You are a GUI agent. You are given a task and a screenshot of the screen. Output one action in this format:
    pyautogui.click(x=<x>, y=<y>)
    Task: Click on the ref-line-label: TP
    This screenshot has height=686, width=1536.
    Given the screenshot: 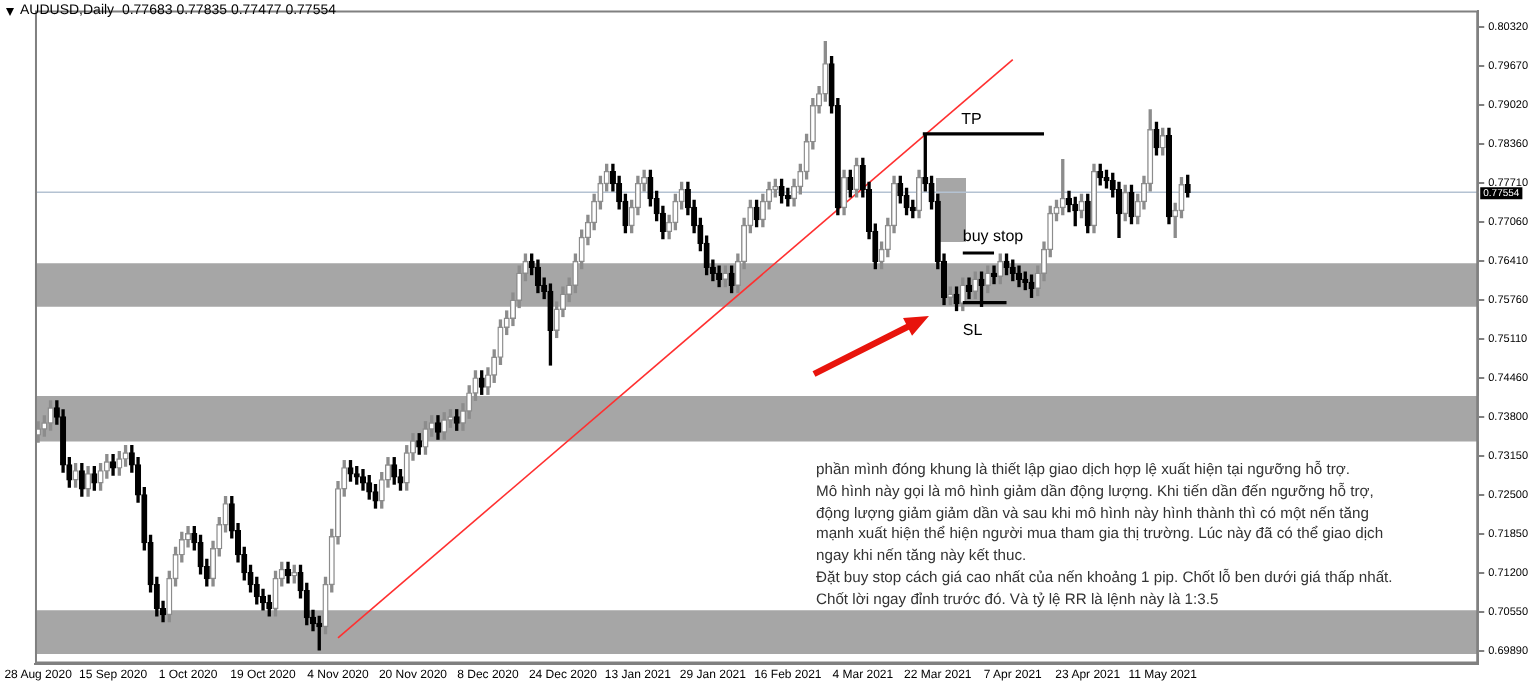 What is the action you would take?
    pyautogui.click(x=971, y=119)
    